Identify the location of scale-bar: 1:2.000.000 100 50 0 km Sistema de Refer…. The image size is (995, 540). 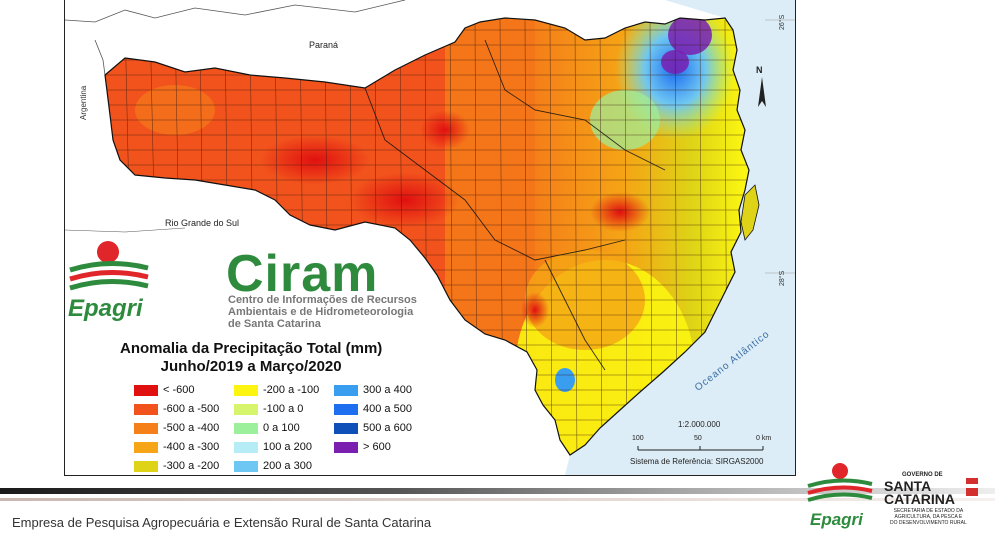
(705, 445).